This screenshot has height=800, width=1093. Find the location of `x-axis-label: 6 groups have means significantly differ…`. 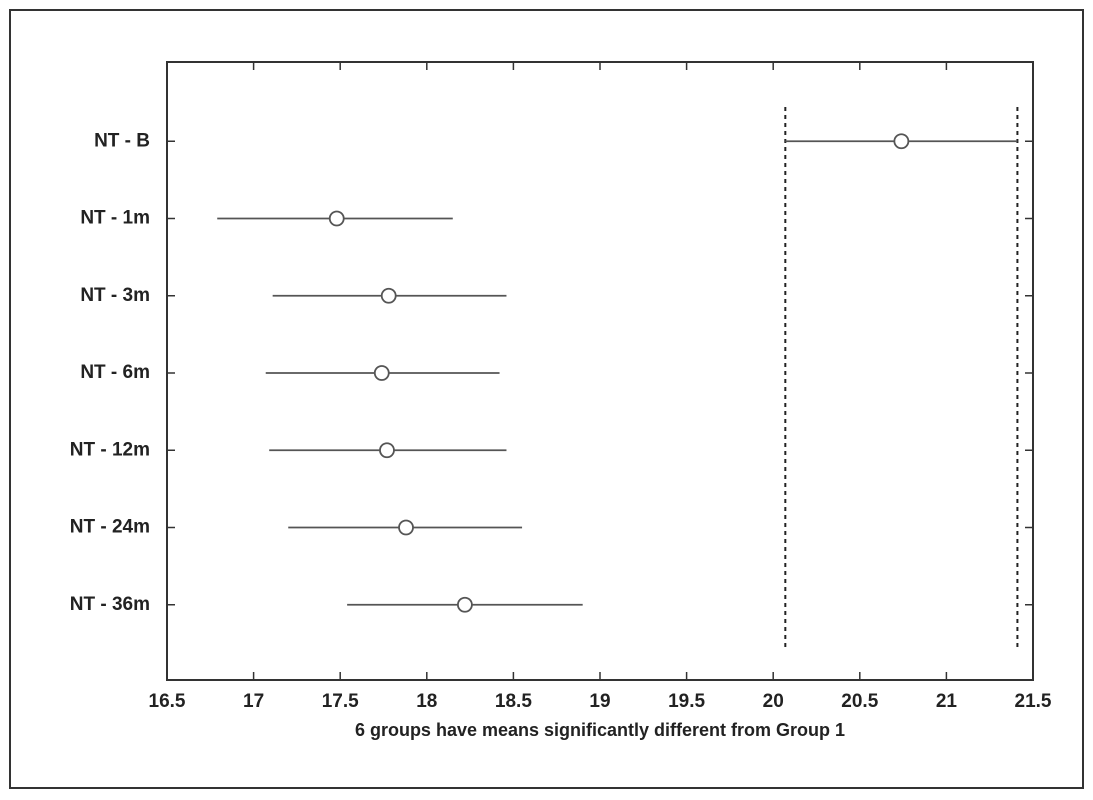

x-axis-label: 6 groups have means significantly differ… is located at coordinates (600, 730).